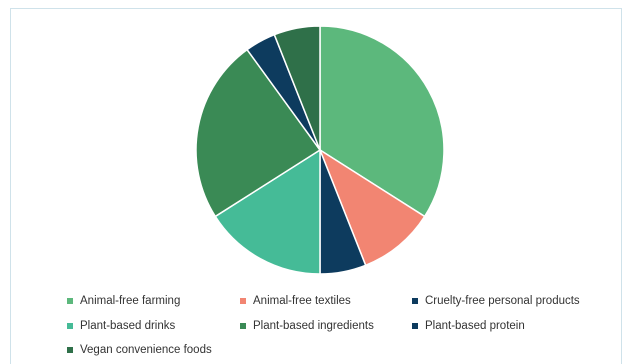 The image size is (632, 364). I want to click on pie-slice-plant-based-ingredients, so click(258, 133).